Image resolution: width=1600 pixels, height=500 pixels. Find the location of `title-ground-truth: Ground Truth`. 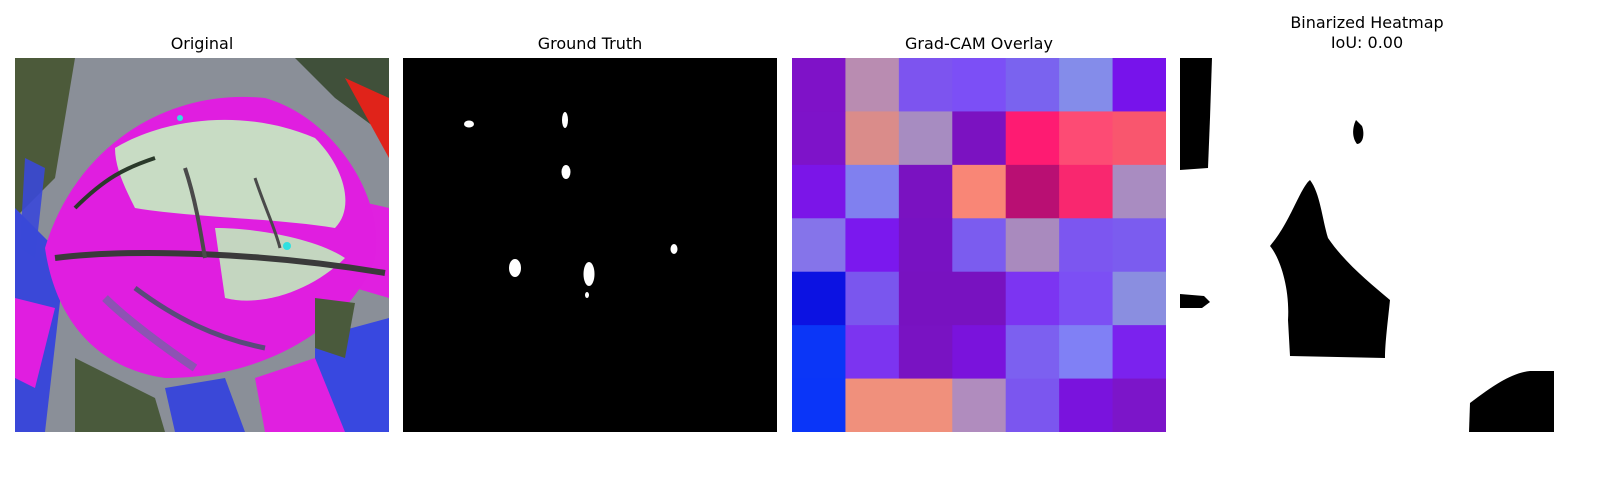

title-ground-truth: Ground Truth is located at coordinates (590, 43).